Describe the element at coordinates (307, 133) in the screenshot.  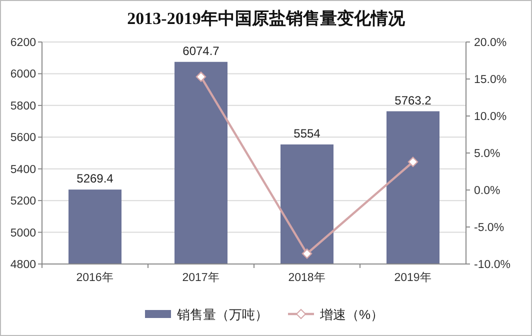
I see `data-label: 5554` at that location.